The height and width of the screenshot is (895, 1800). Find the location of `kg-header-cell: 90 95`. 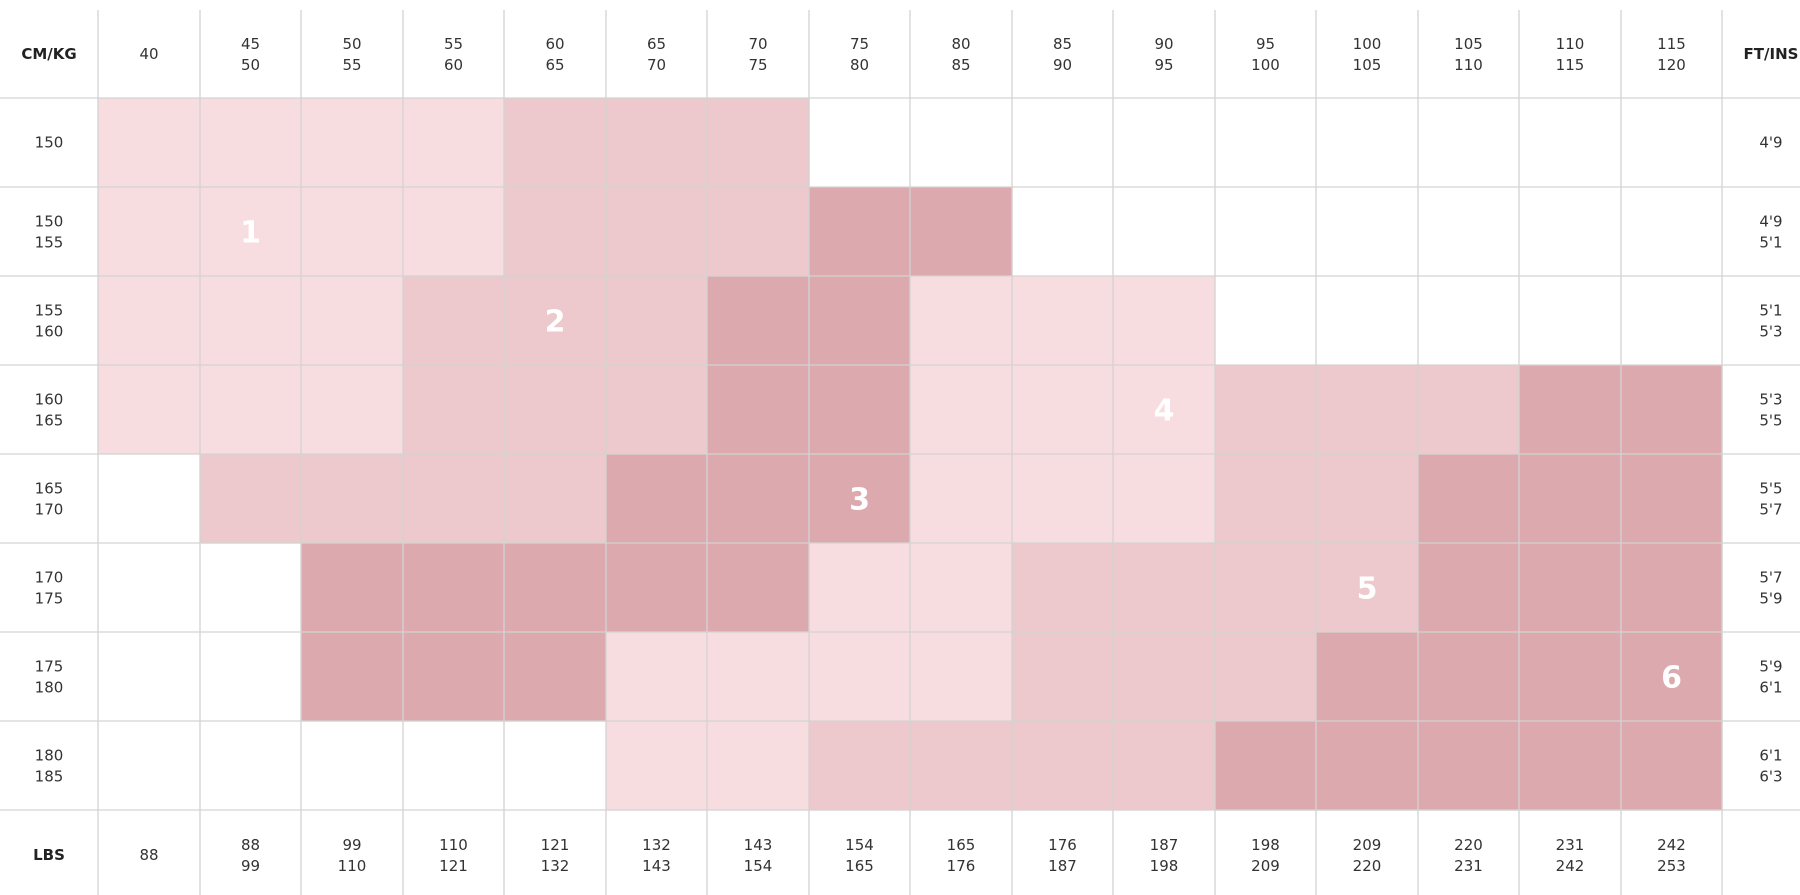

kg-header-cell: 90 95 is located at coordinates (1163, 54).